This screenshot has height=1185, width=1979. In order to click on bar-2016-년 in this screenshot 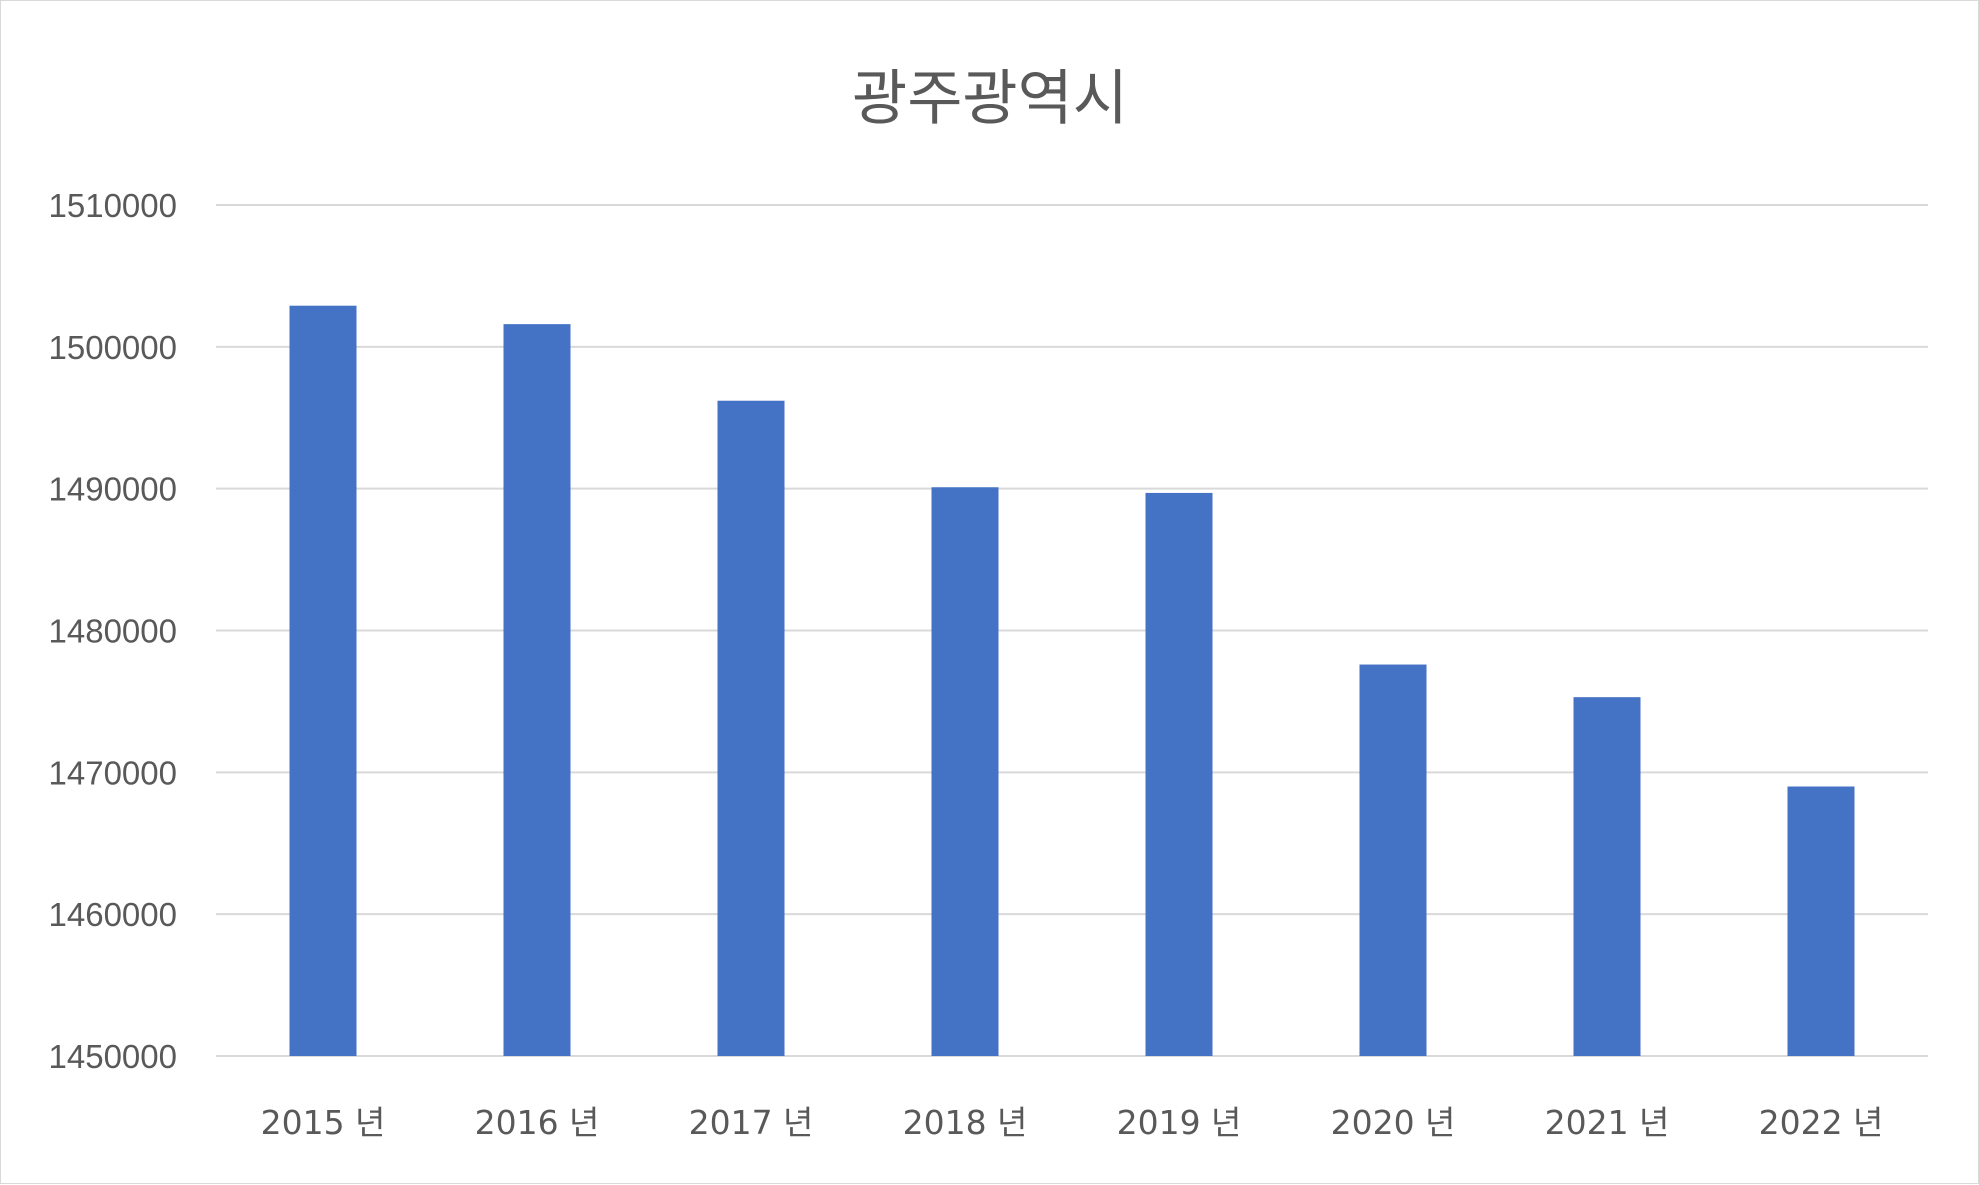, I will do `click(537, 690)`.